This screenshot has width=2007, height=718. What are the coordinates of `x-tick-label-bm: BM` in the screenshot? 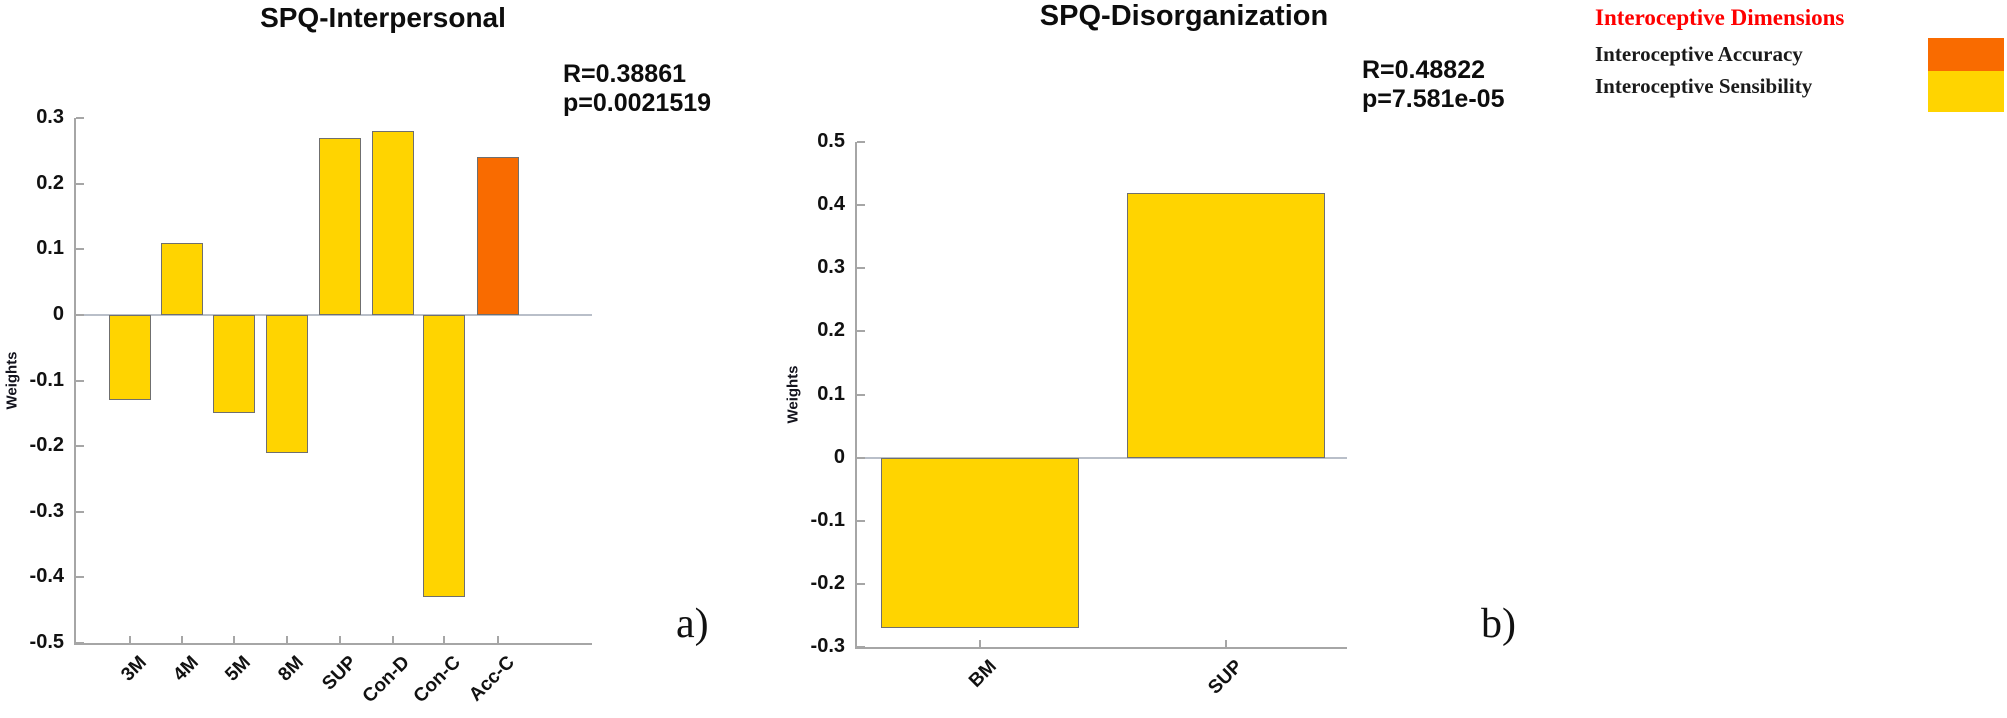 It's located at (983, 674).